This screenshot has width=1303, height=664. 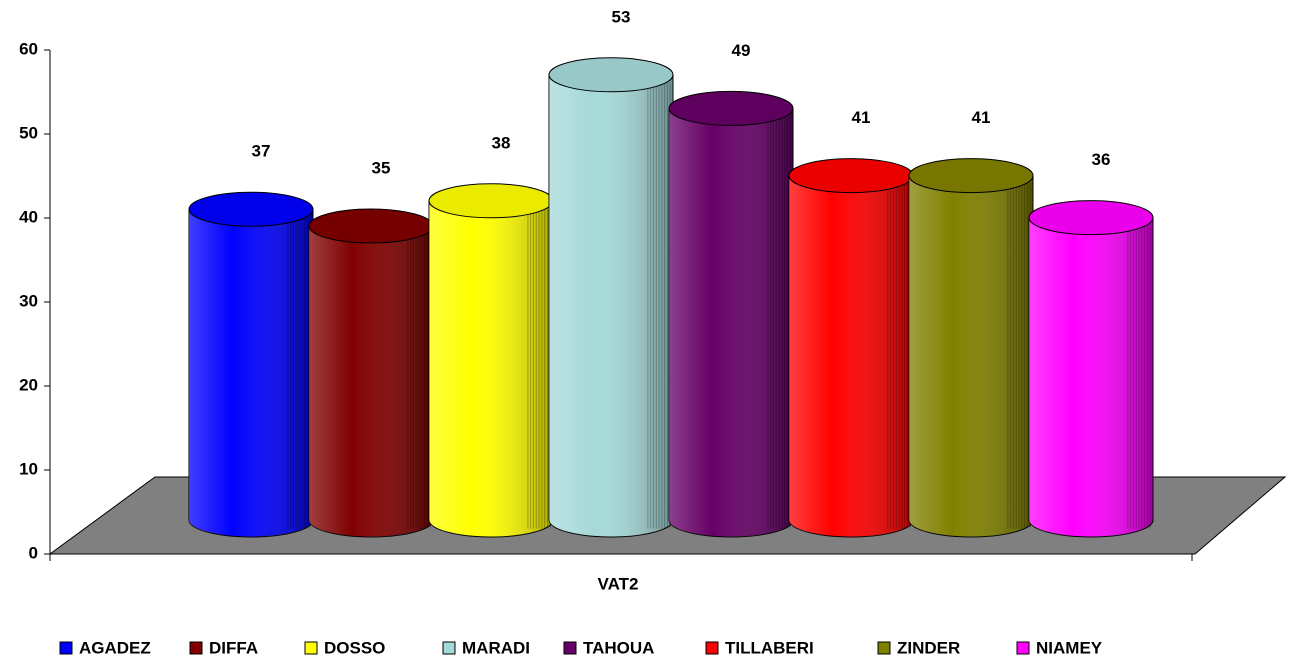 What do you see at coordinates (115, 647) in the screenshot?
I see `legend-label: AGADEZ` at bounding box center [115, 647].